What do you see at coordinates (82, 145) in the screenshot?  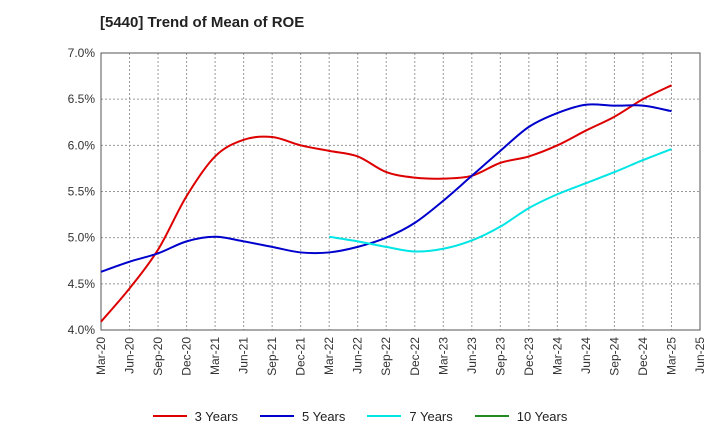 I see `y-tick-label: 6.0%` at bounding box center [82, 145].